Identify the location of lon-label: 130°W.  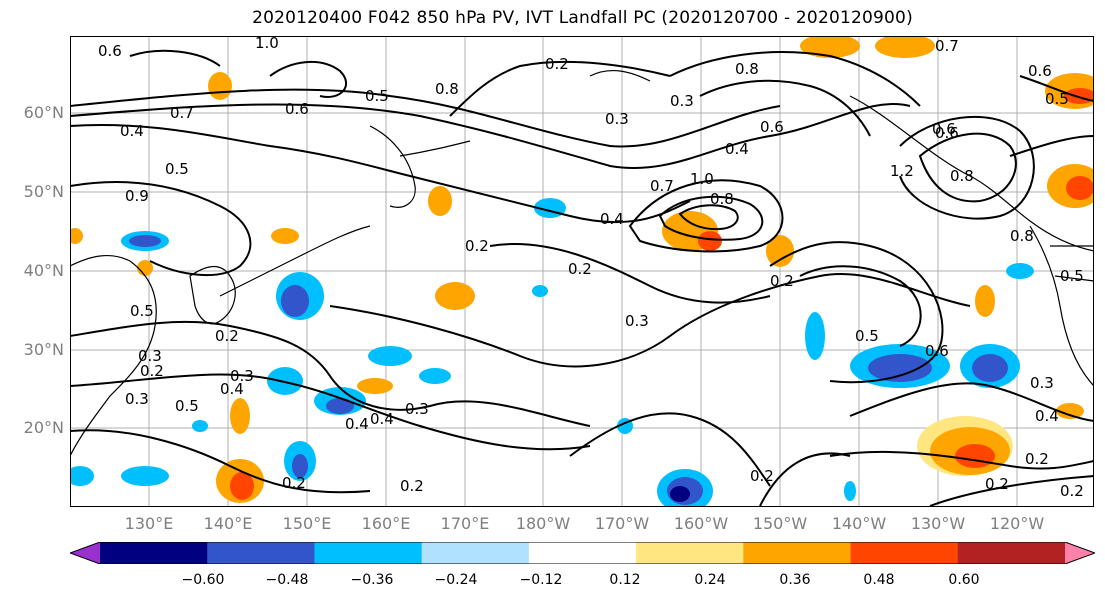
(938, 523).